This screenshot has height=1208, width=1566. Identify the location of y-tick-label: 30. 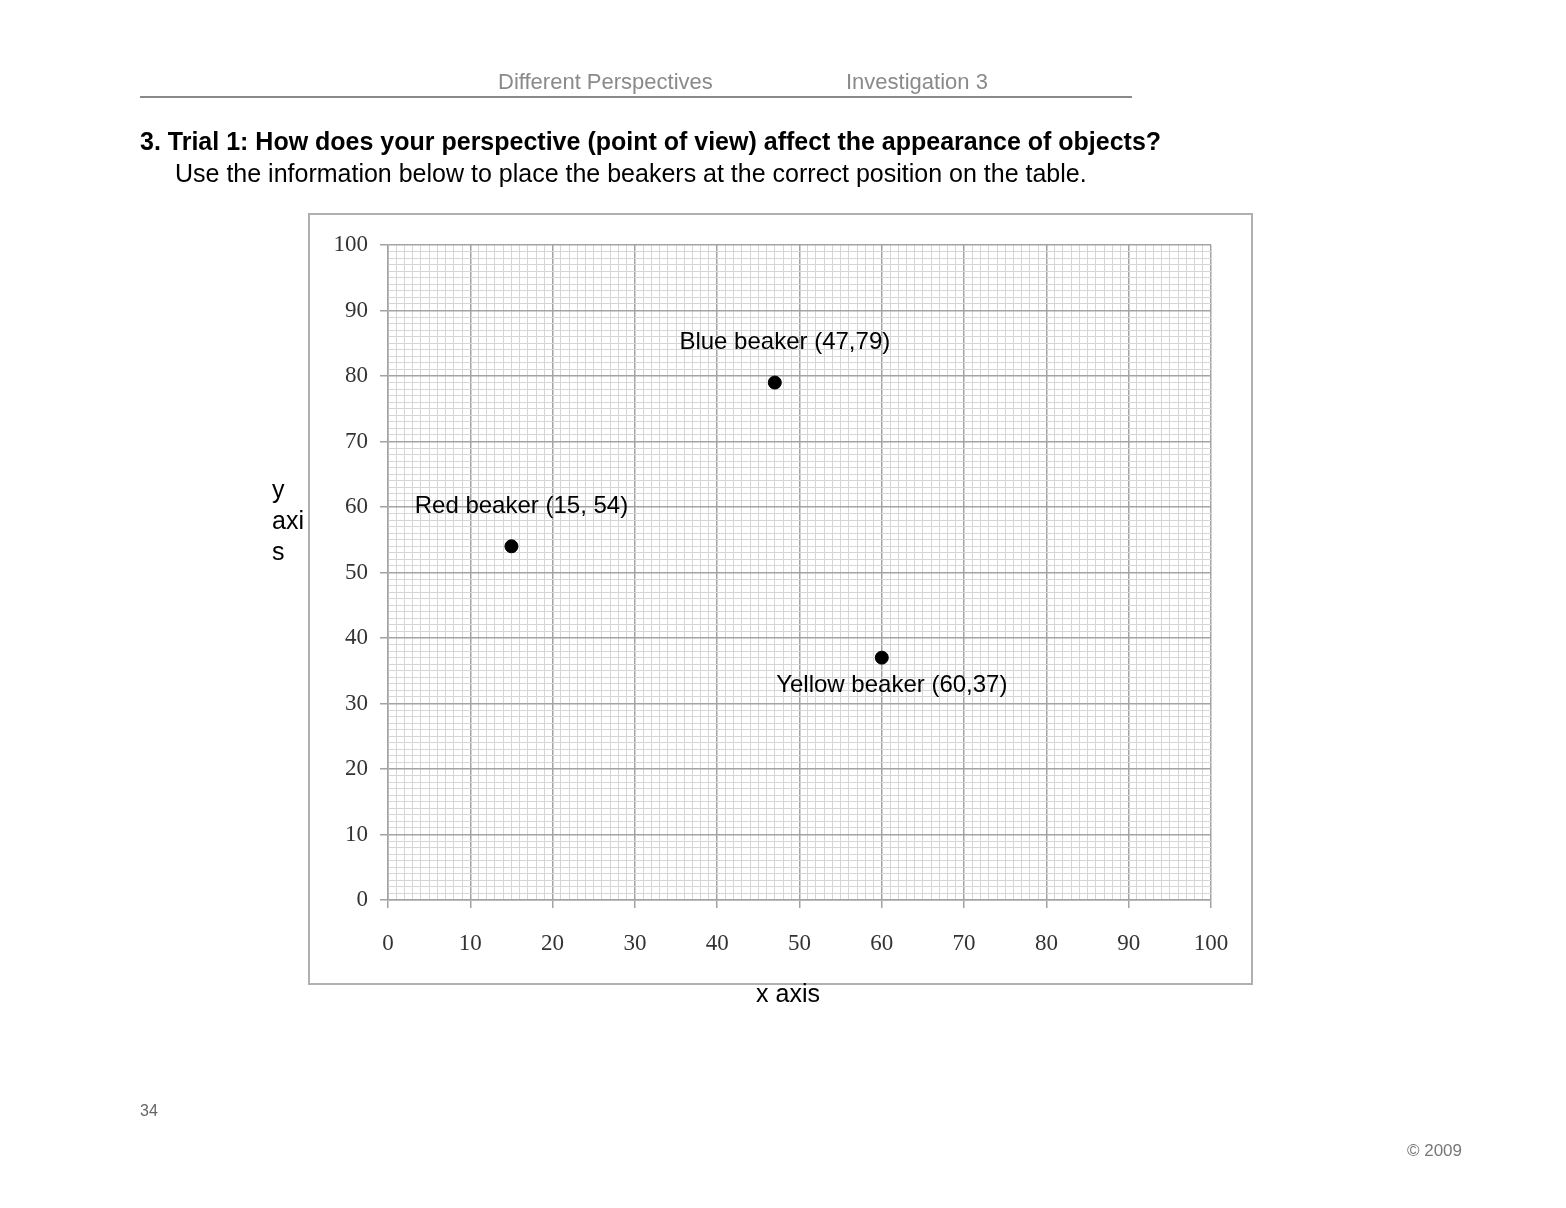
(356, 702).